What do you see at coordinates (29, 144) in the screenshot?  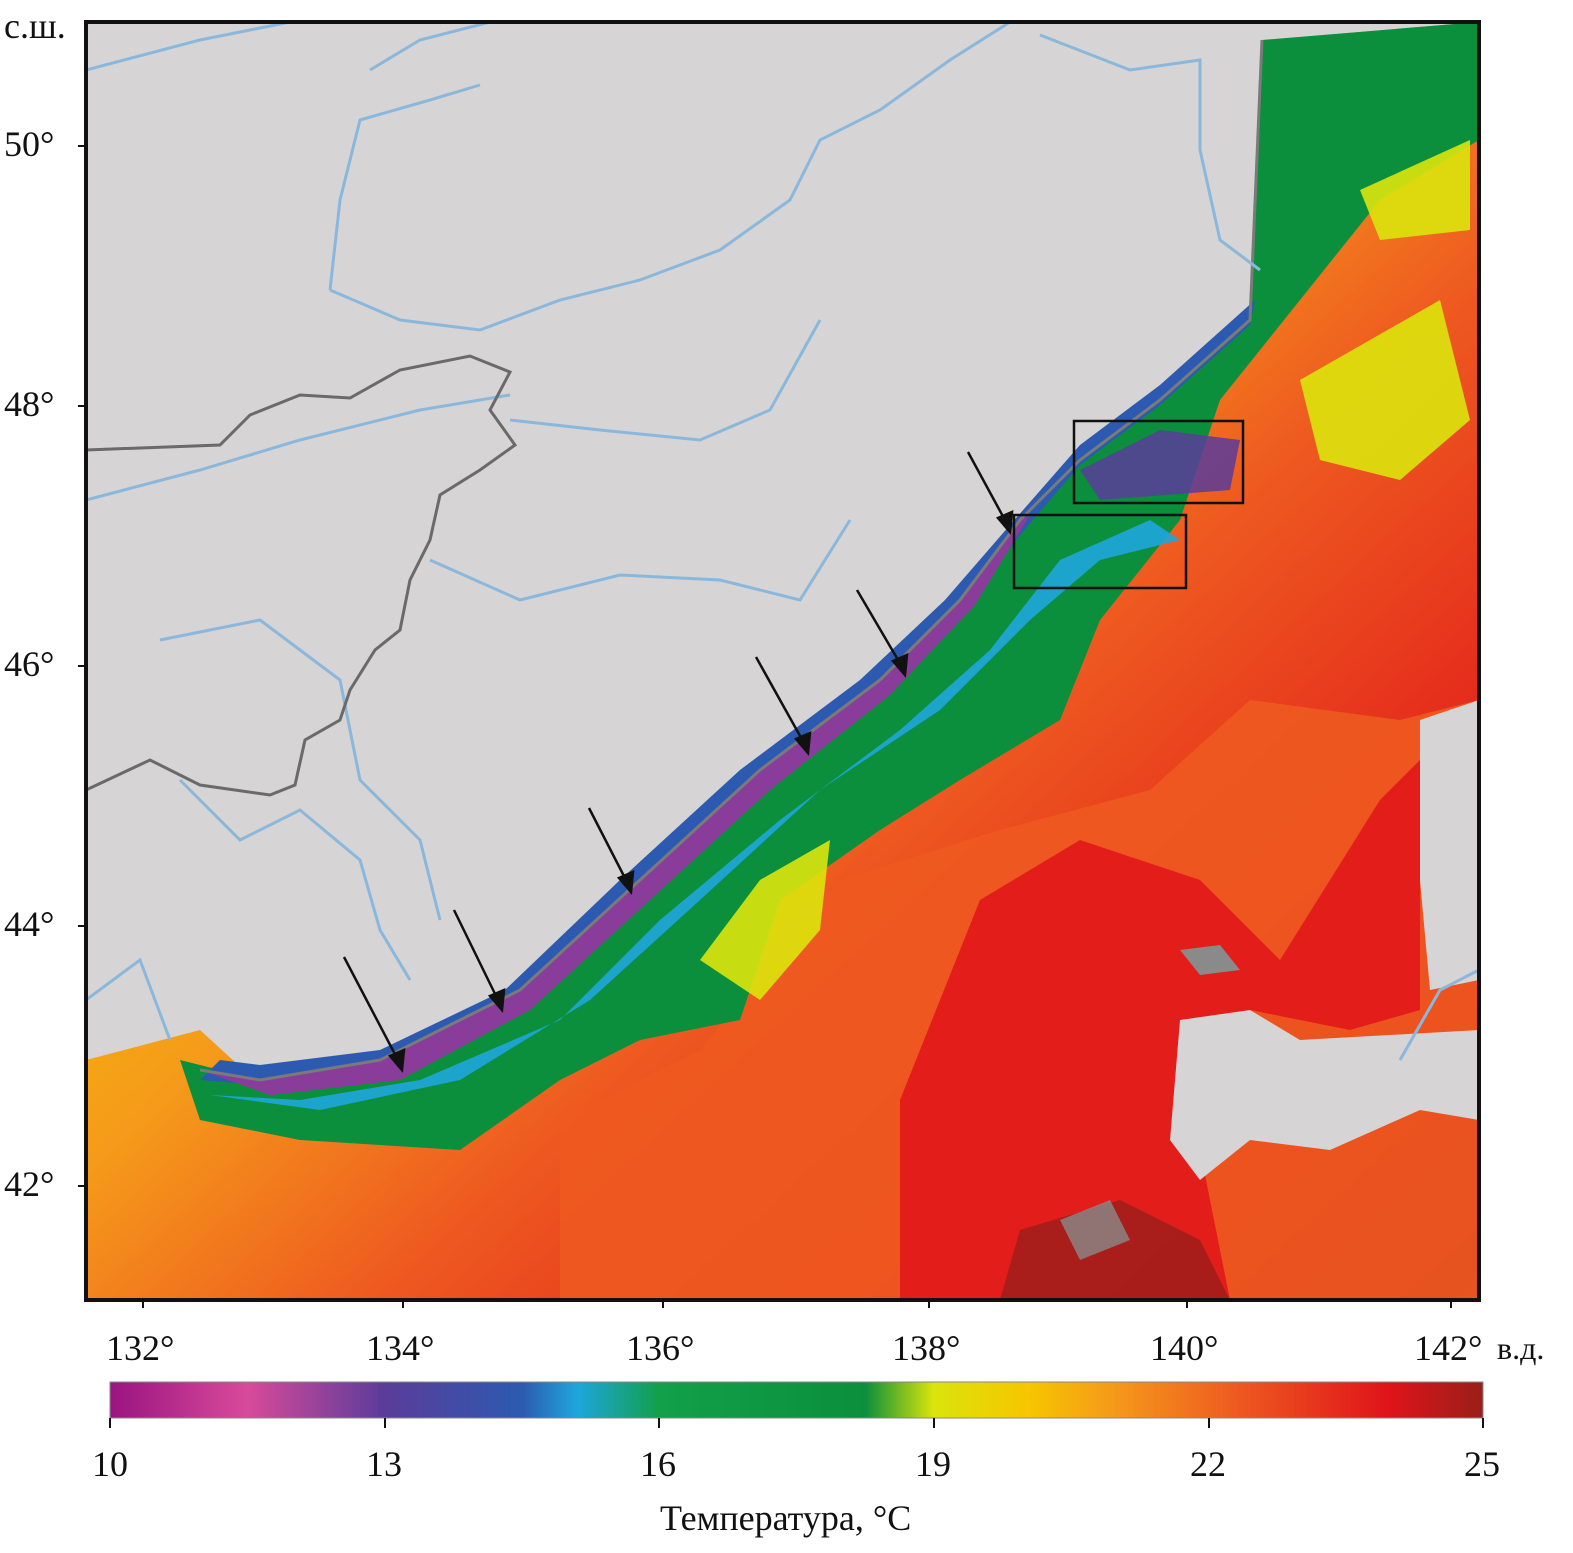 I see `lat-label-50: 50°` at bounding box center [29, 144].